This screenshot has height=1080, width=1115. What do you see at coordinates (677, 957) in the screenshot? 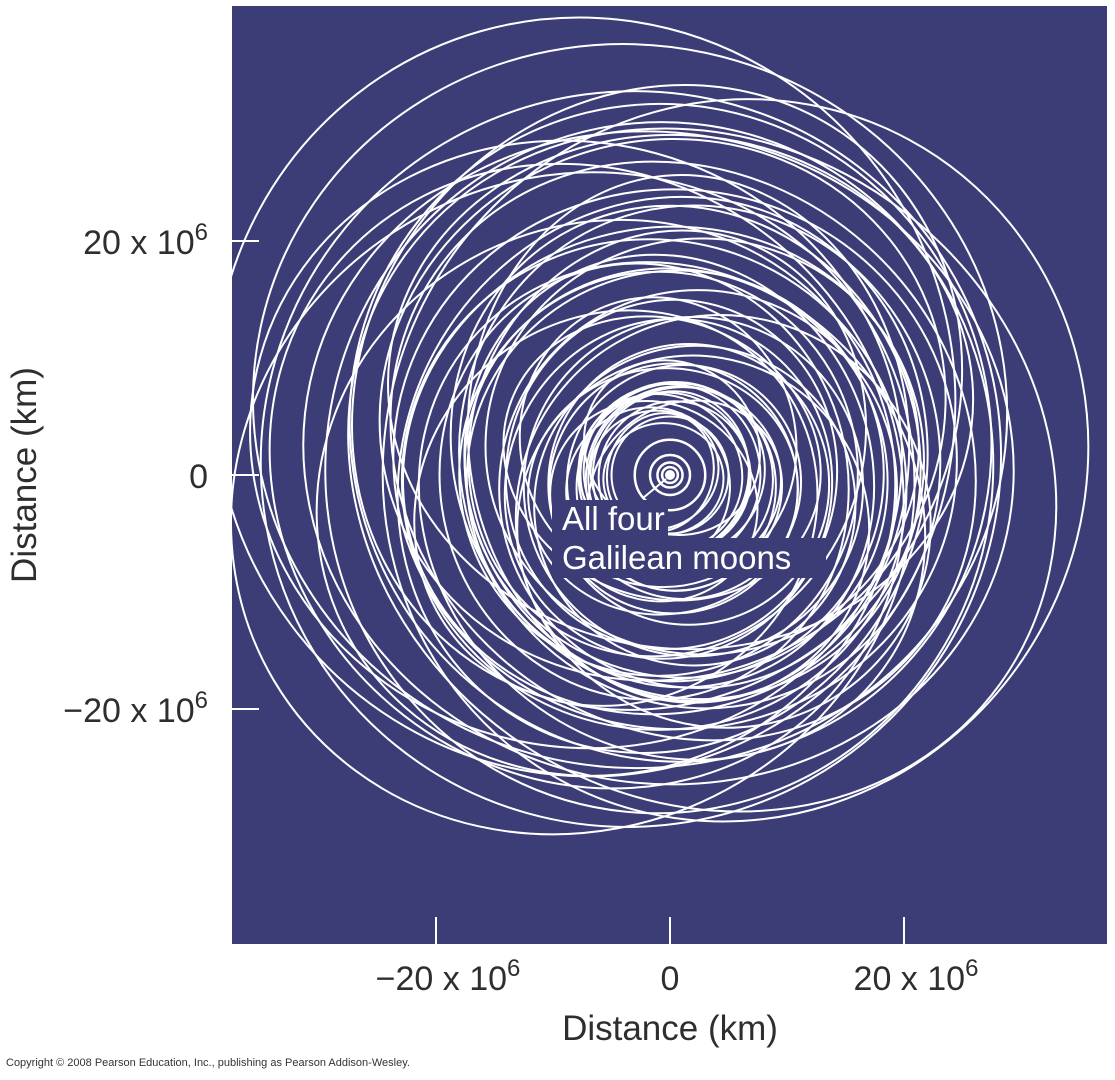
I see `x-axis-ticks: −20 x 106 0 20 x 106` at bounding box center [677, 957].